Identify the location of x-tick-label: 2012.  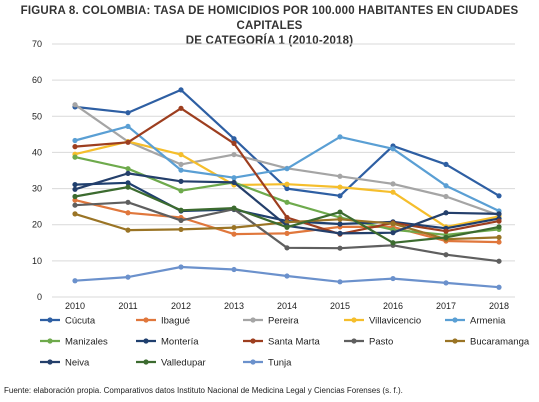
(181, 306).